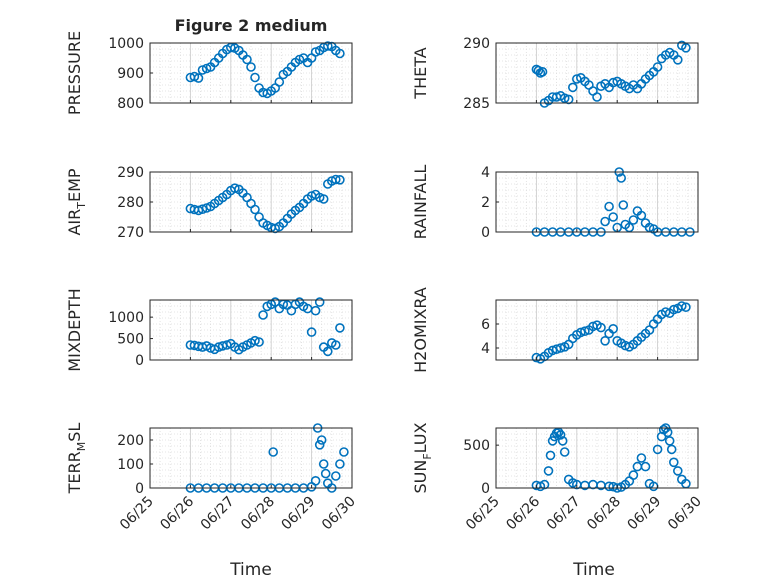 Image resolution: width=778 pixels, height=583 pixels. I want to click on y-tick-label: 270, so click(130, 233).